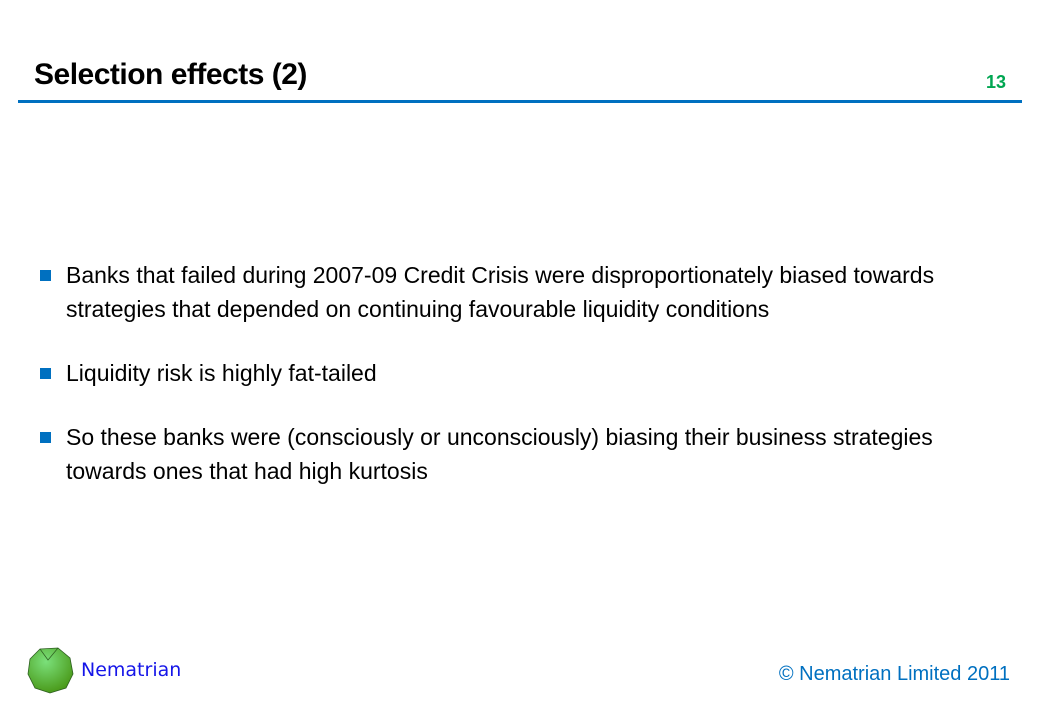 The height and width of the screenshot is (720, 1040). I want to click on page-number: 13, so click(995, 82).